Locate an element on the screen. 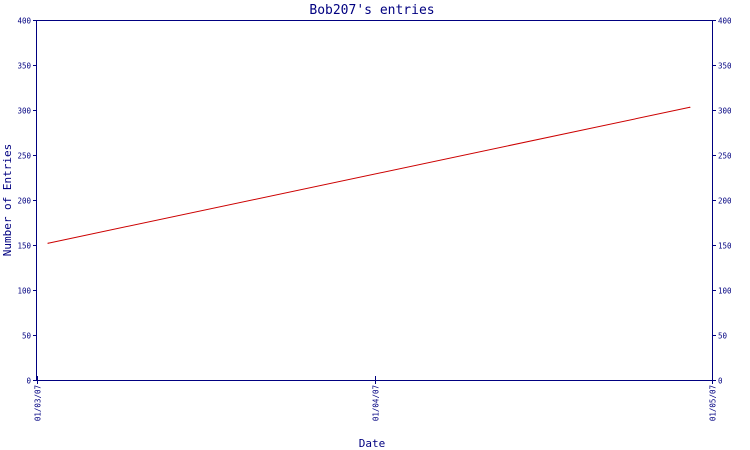 This screenshot has height=450, width=750. right-y-axis: 0 50 100 150 200 250 300 350 400 is located at coordinates (722, 201).